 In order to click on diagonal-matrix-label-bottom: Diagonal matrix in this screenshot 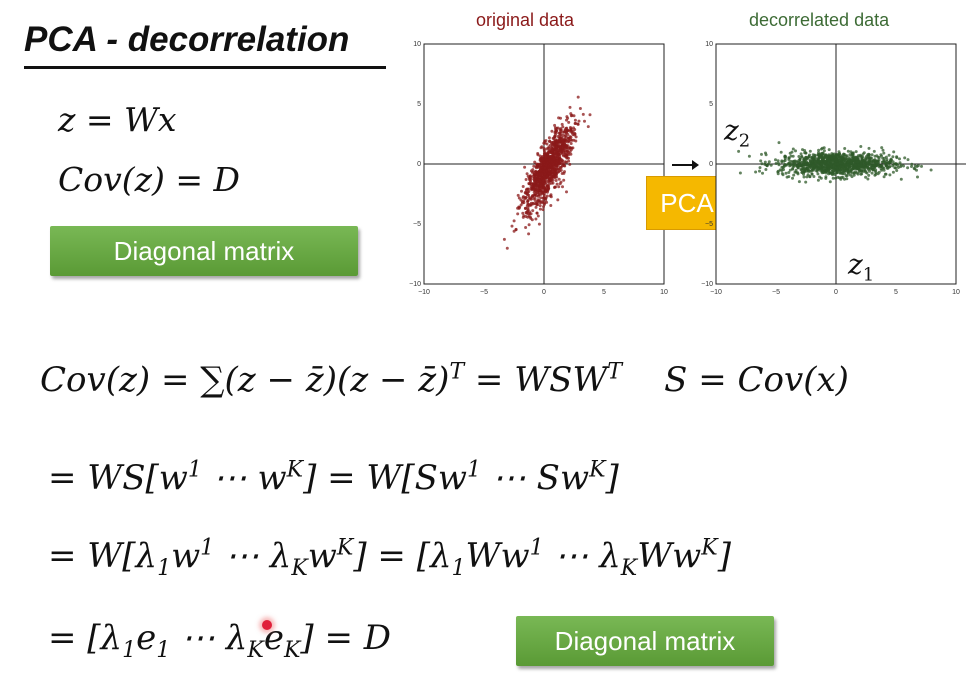, I will do `click(645, 641)`.